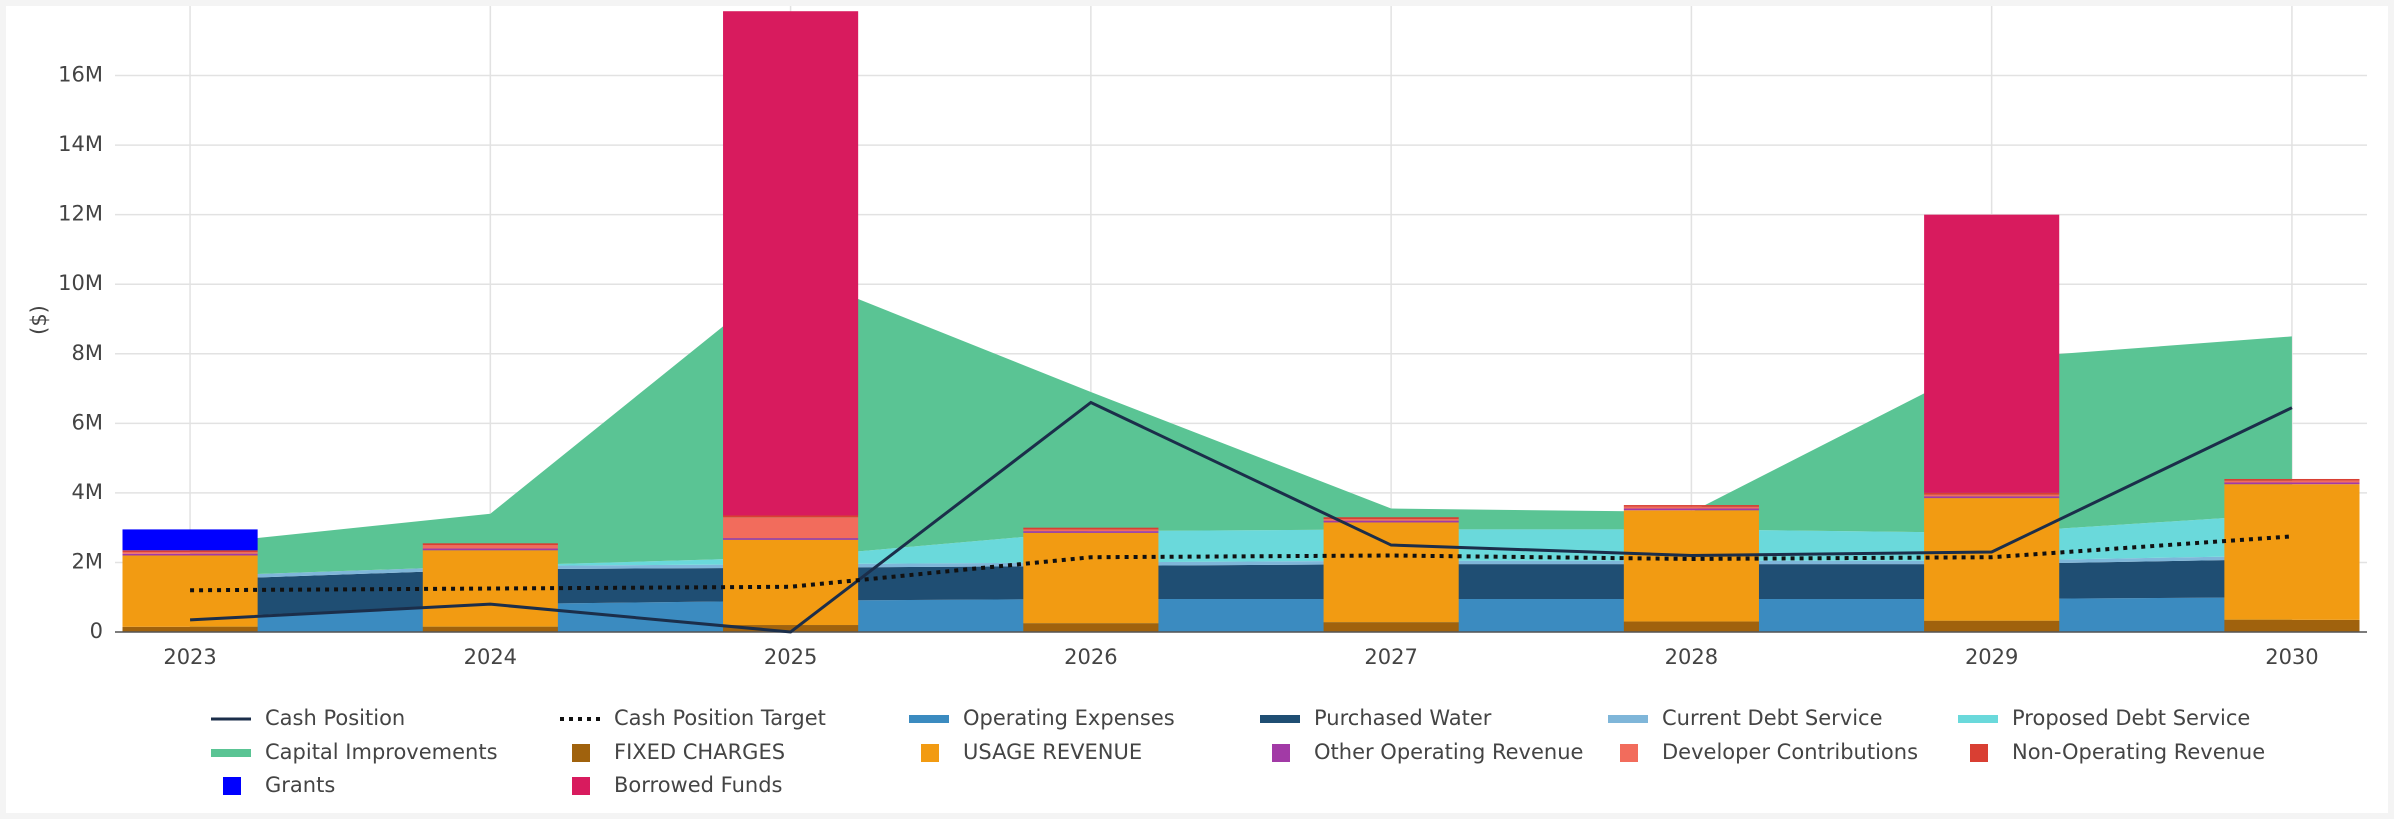 The image size is (2394, 819). Describe the element at coordinates (381, 752) in the screenshot. I see `legend-label: Capital Improvements` at that location.